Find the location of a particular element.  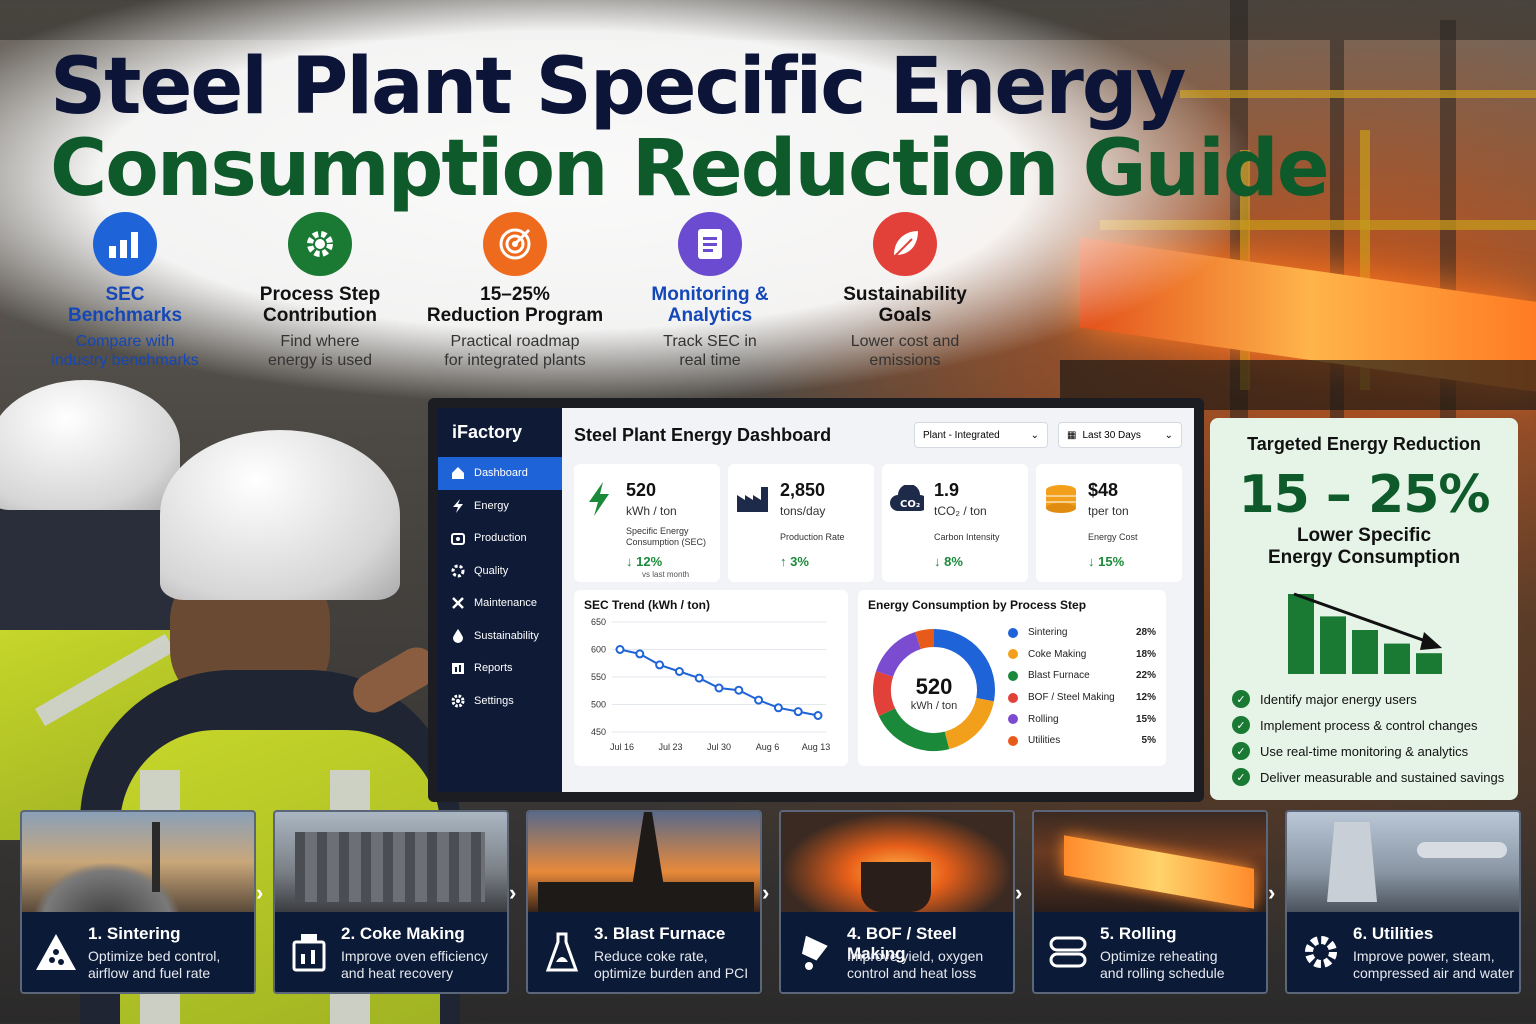

plant-select: Plant - Integrated ⌄ is located at coordinates (981, 435).